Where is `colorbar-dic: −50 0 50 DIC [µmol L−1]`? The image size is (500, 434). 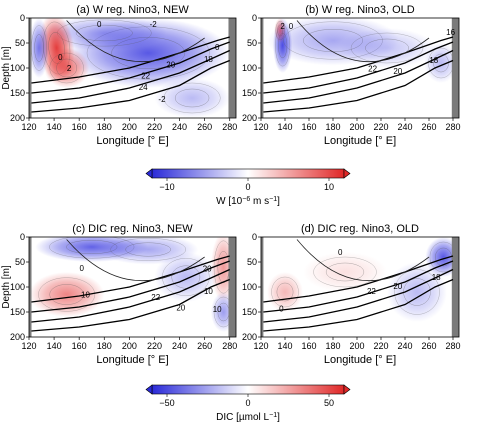 colorbar-dic: −50 0 50 DIC [µmol L−1] is located at coordinates (248, 404).